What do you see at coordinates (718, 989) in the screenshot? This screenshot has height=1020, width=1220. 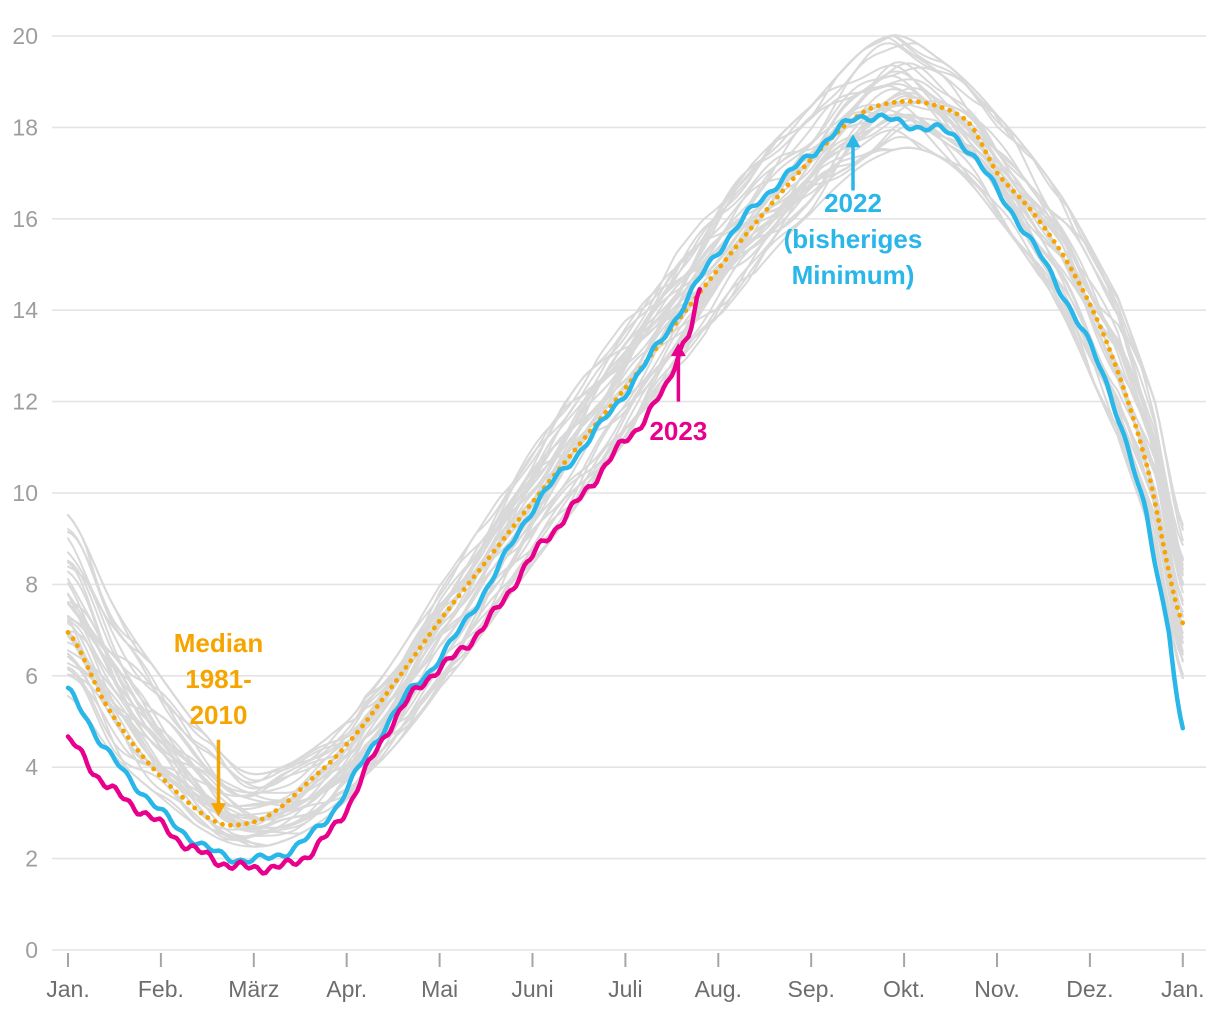 I see `x-axis-label: Aug.` at bounding box center [718, 989].